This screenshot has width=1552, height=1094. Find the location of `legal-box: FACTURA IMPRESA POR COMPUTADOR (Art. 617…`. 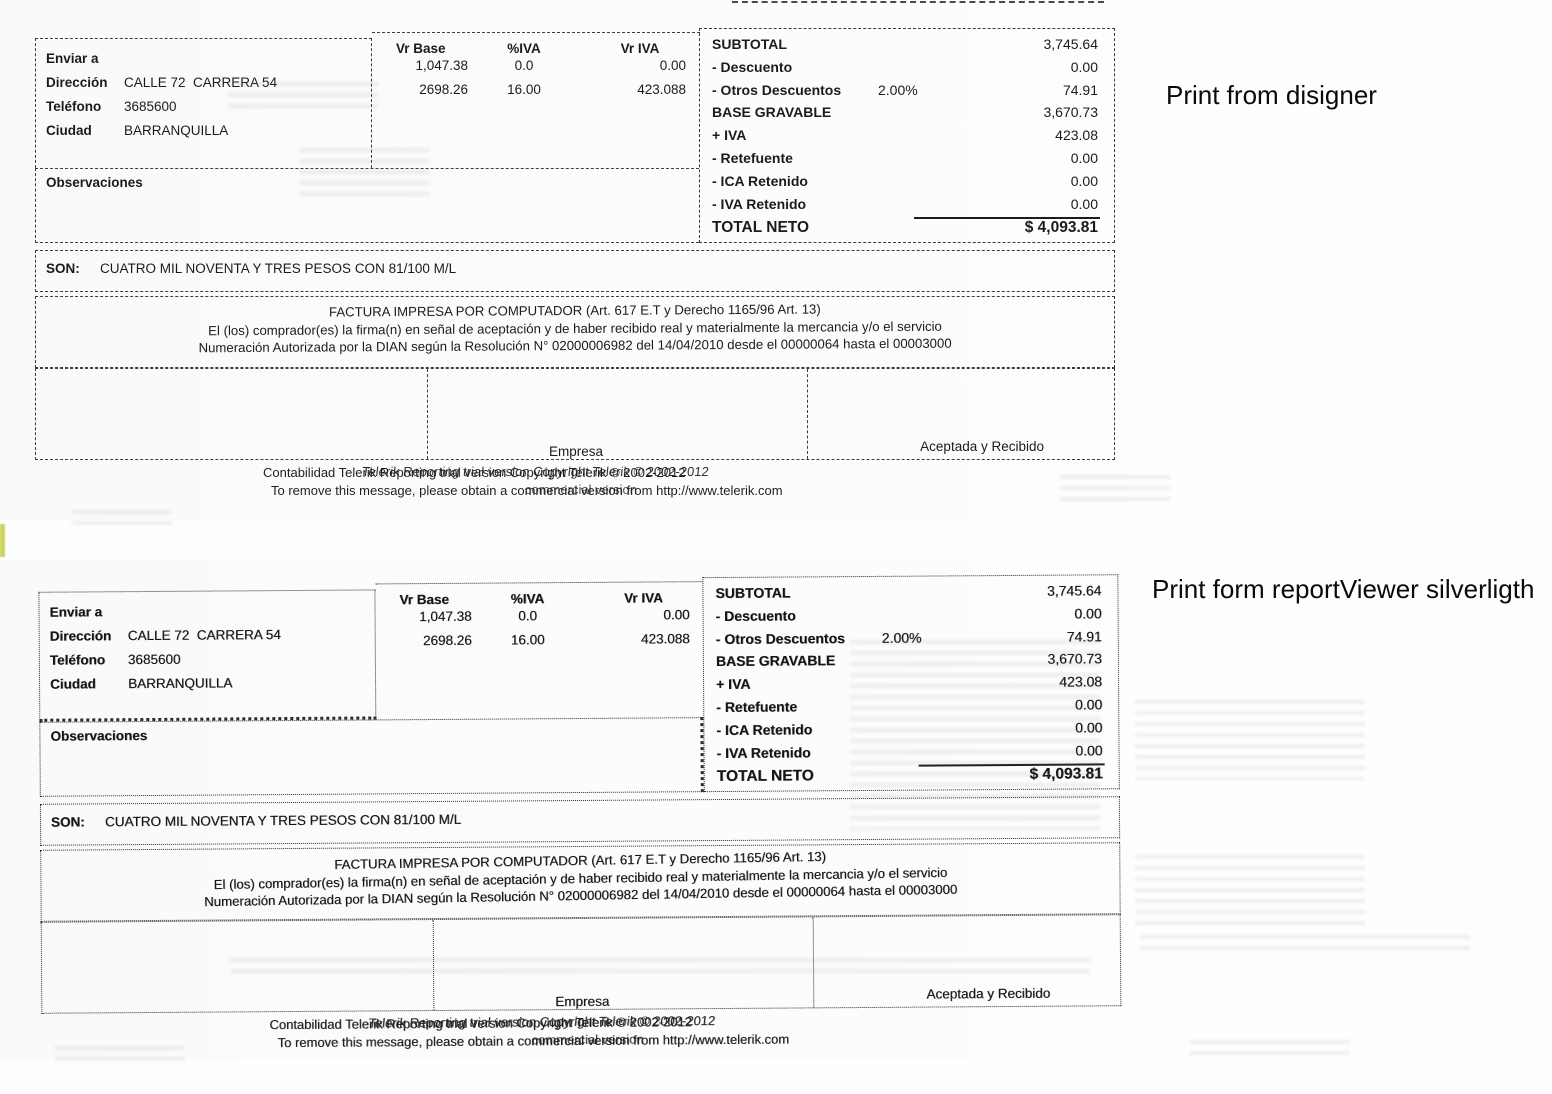

legal-box: FACTURA IMPRESA POR COMPUTADOR (Art. 617… is located at coordinates (575, 332).